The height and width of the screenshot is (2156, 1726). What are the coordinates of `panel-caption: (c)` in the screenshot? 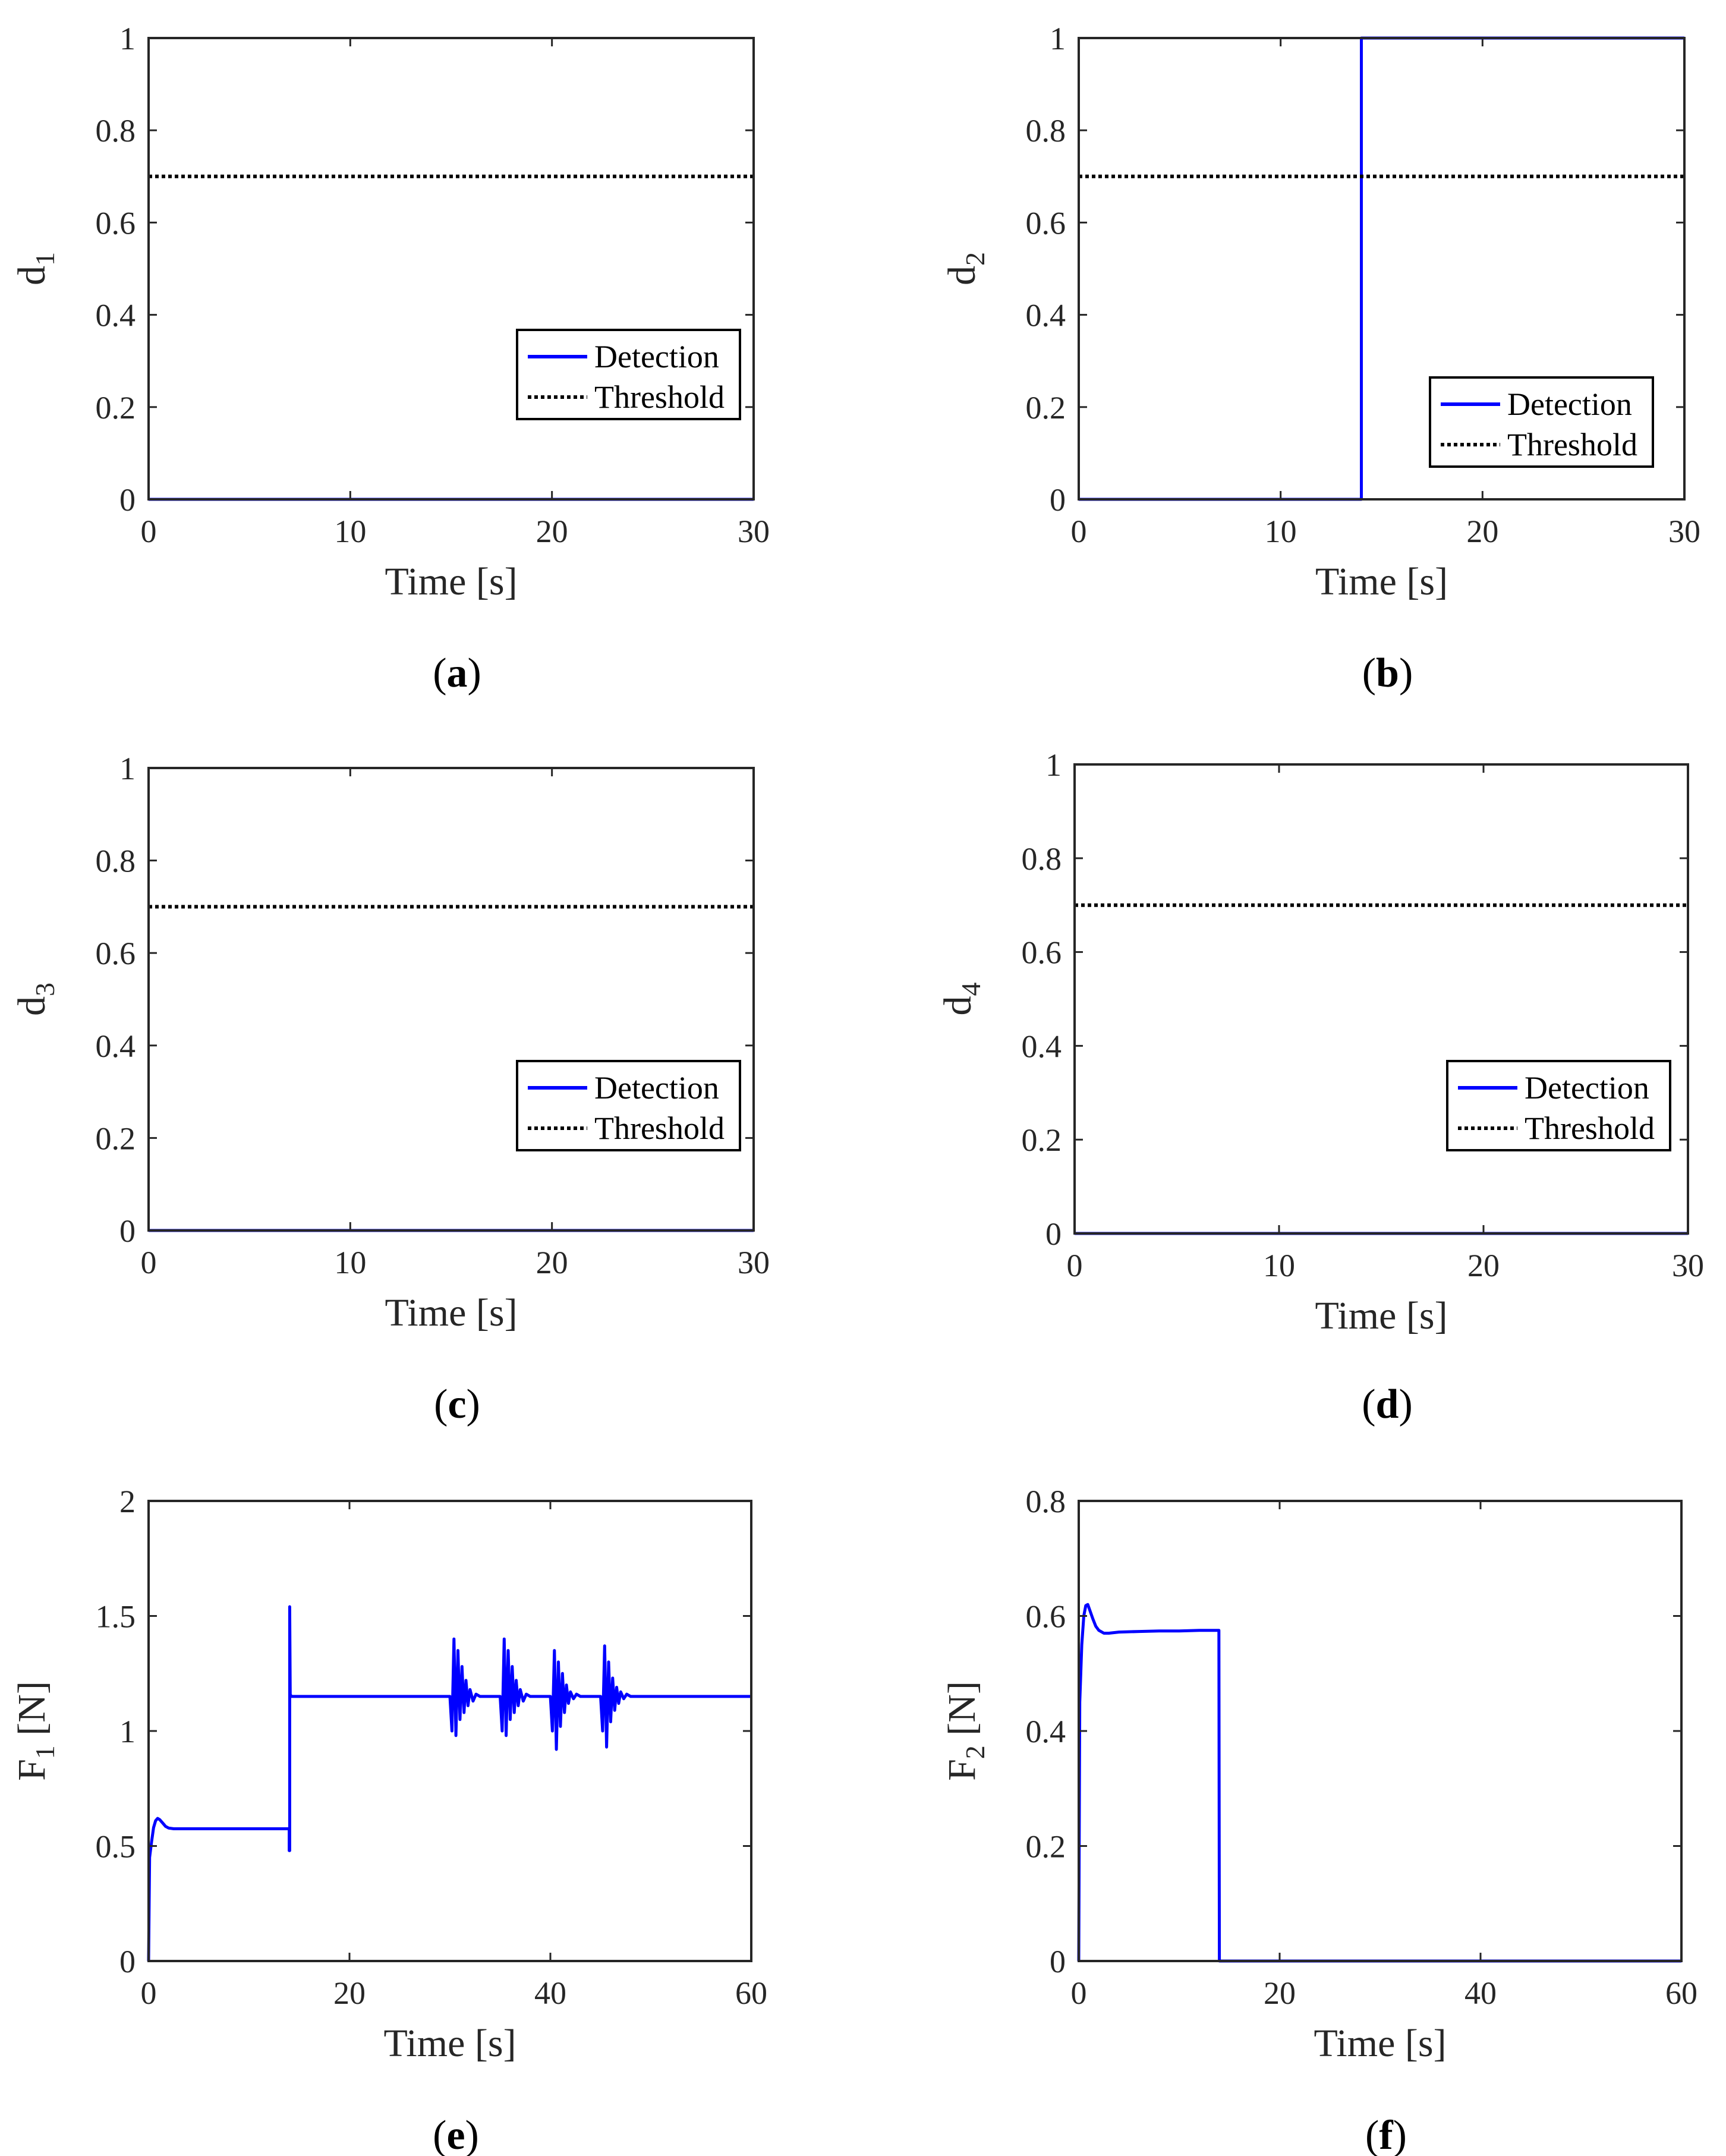 It's located at (457, 1404).